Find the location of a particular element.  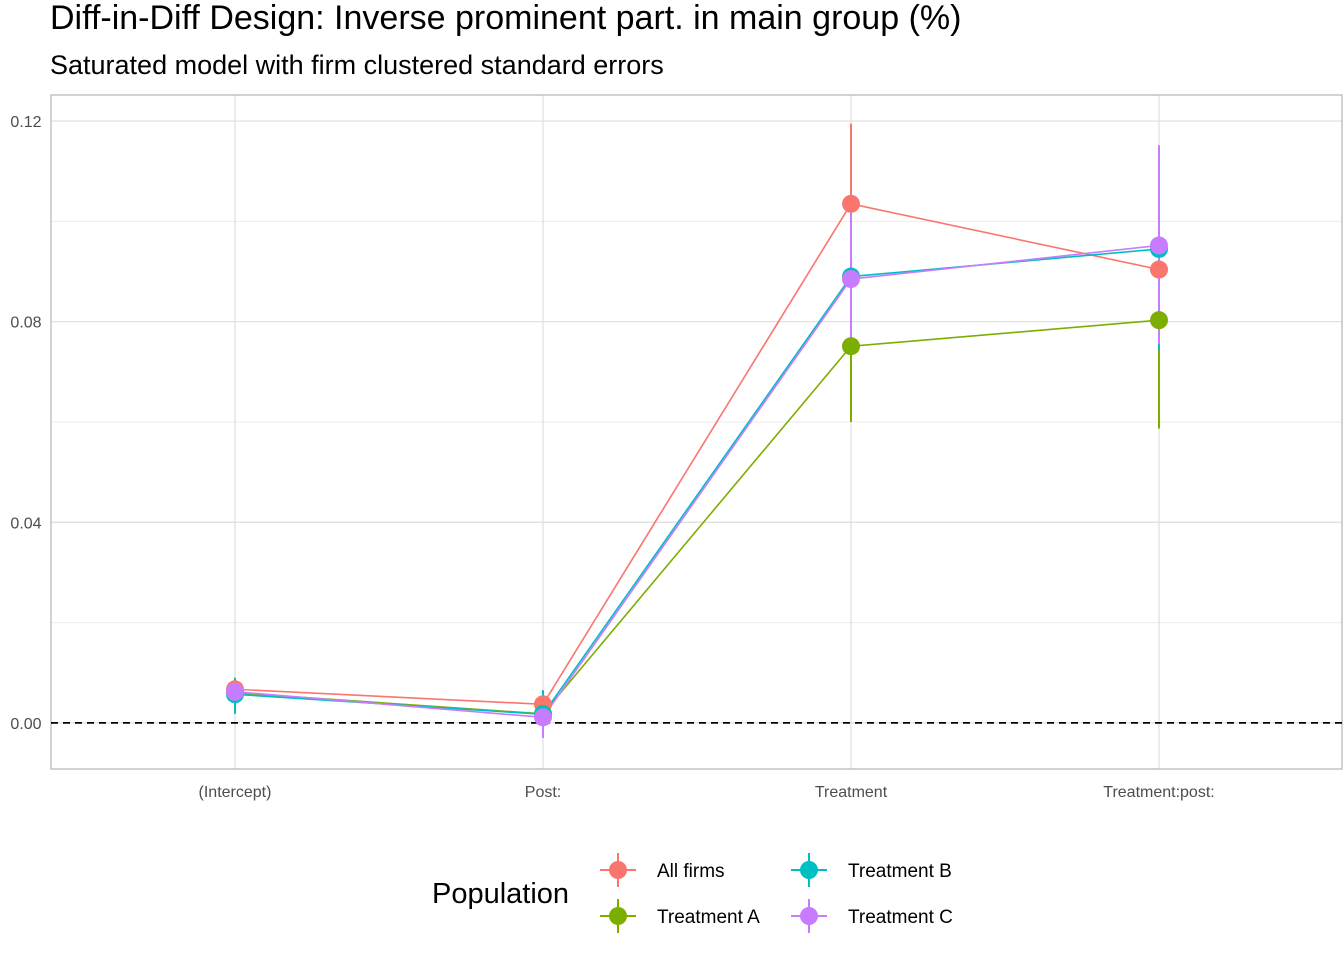

y-tick-label: 0.00 is located at coordinates (25, 724).